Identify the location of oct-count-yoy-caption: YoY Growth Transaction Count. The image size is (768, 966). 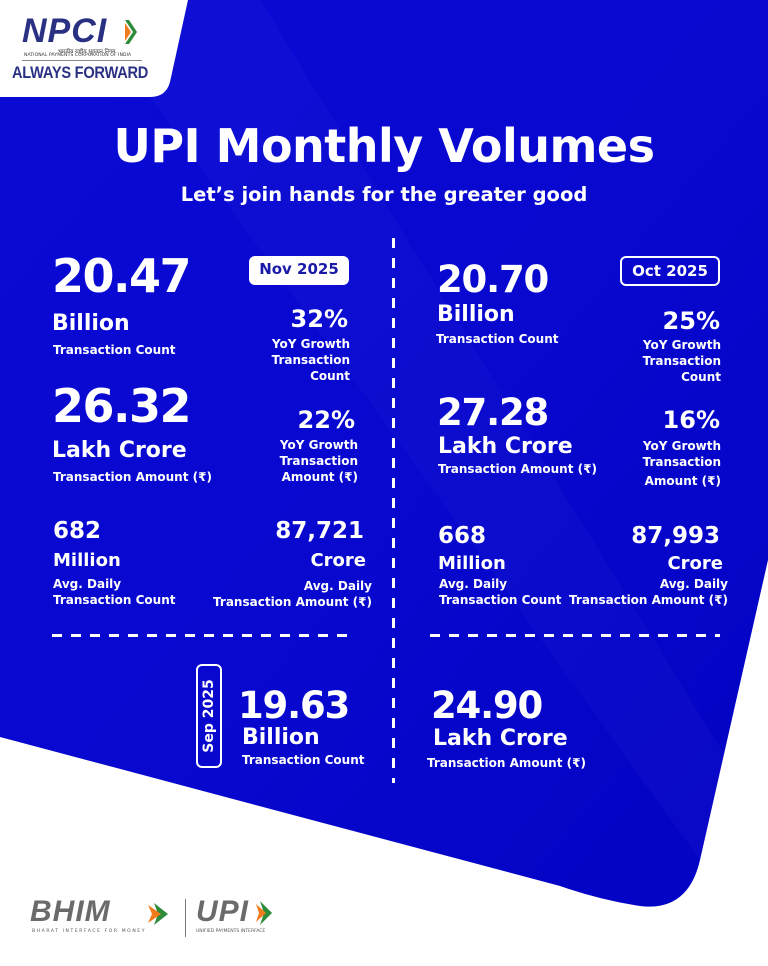
(682, 361).